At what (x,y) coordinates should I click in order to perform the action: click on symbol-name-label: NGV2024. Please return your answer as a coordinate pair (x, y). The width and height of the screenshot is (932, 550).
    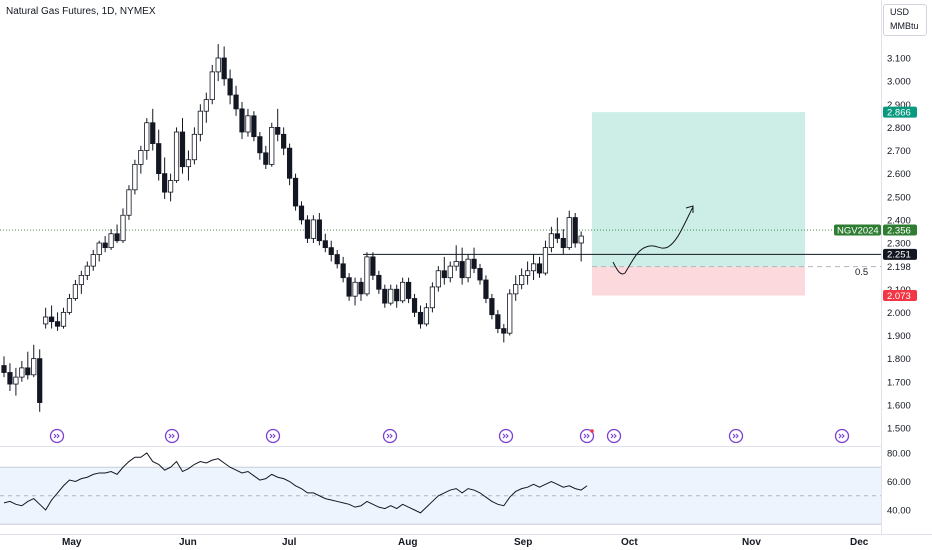
    Looking at the image, I should click on (858, 230).